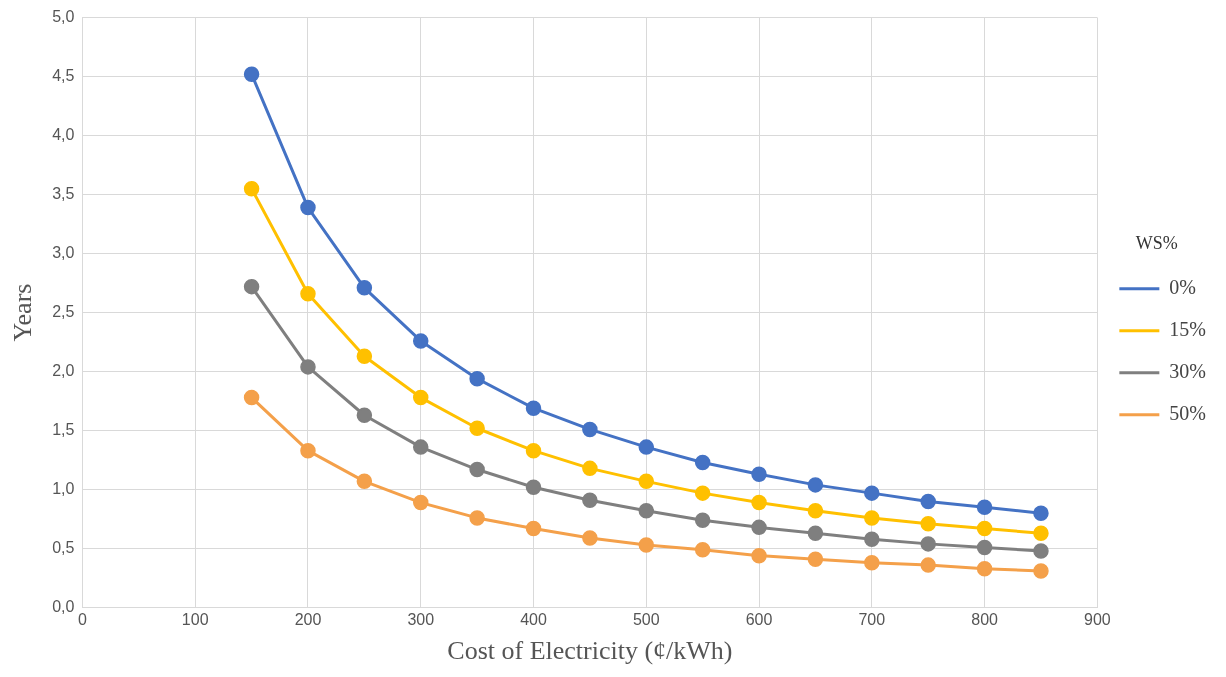  Describe the element at coordinates (1188, 413) in the screenshot. I see `legend-label: 50%` at that location.